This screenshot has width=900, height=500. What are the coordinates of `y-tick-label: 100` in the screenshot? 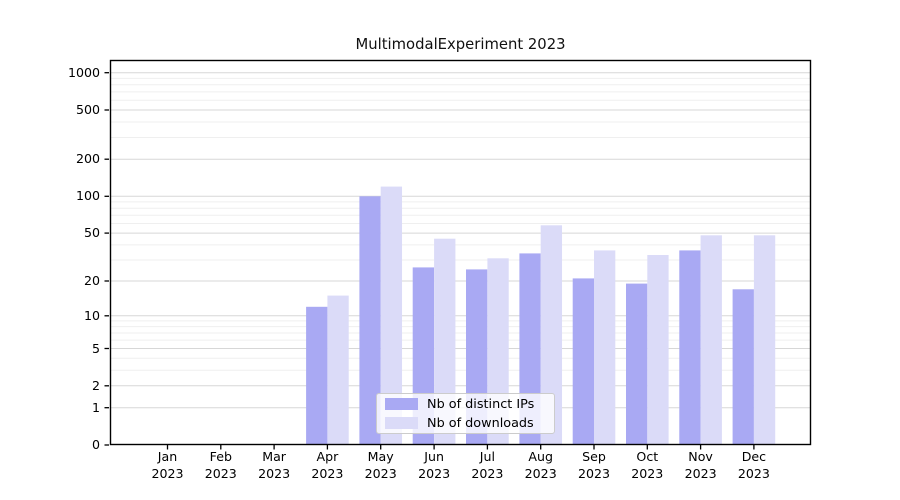 It's located at (87, 196).